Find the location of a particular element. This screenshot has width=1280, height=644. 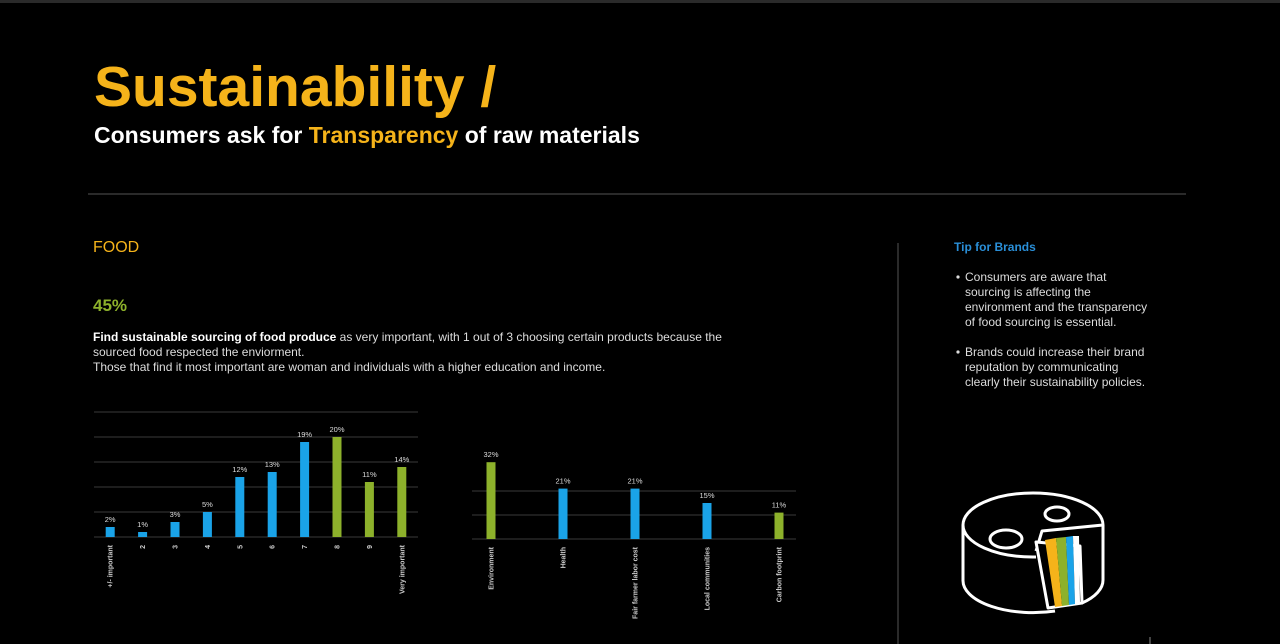

tip-text: reputation by communicating is located at coordinates (1041, 367).